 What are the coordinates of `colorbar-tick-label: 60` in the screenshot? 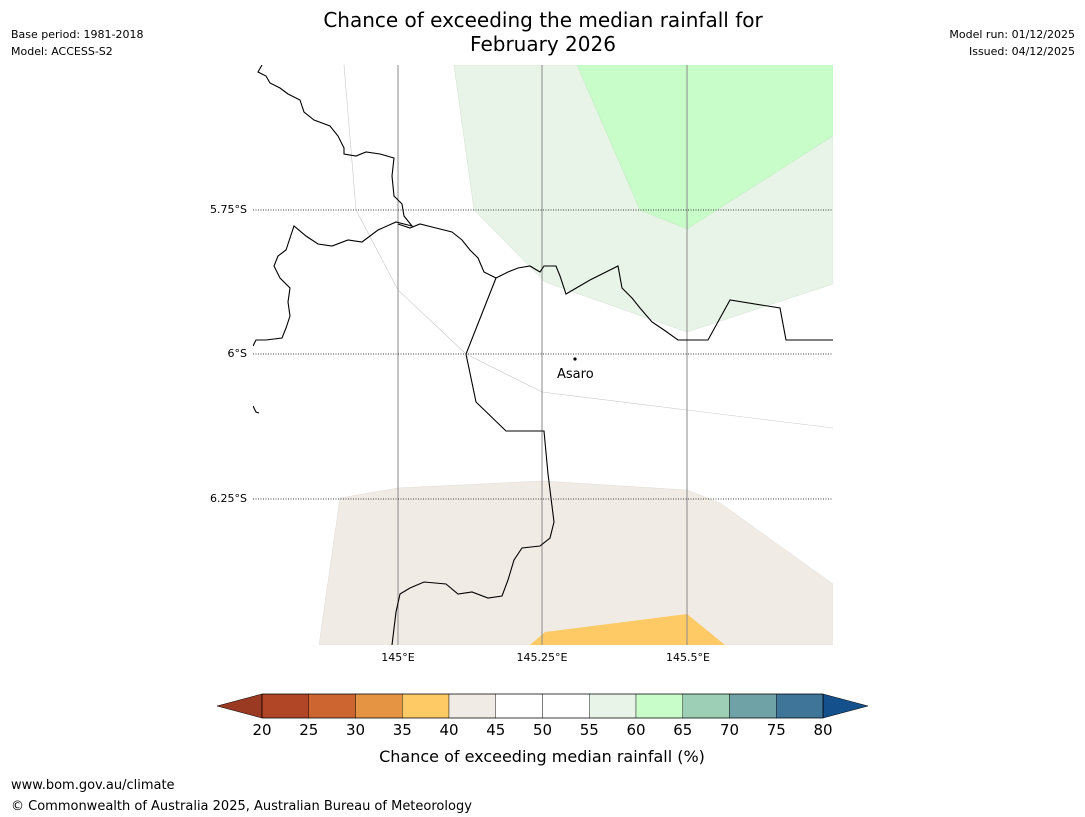 It's located at (635, 730).